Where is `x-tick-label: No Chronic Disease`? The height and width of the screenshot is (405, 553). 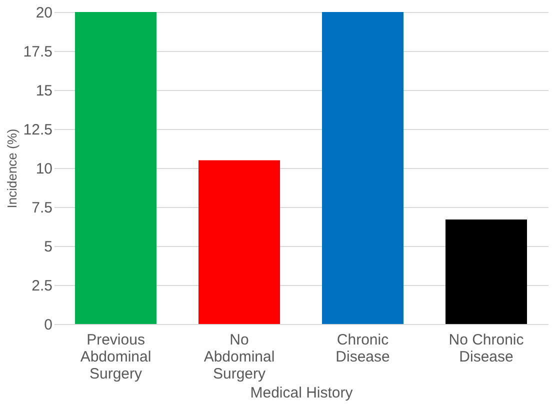
x-tick-label: No Chronic Disease is located at coordinates (486, 349).